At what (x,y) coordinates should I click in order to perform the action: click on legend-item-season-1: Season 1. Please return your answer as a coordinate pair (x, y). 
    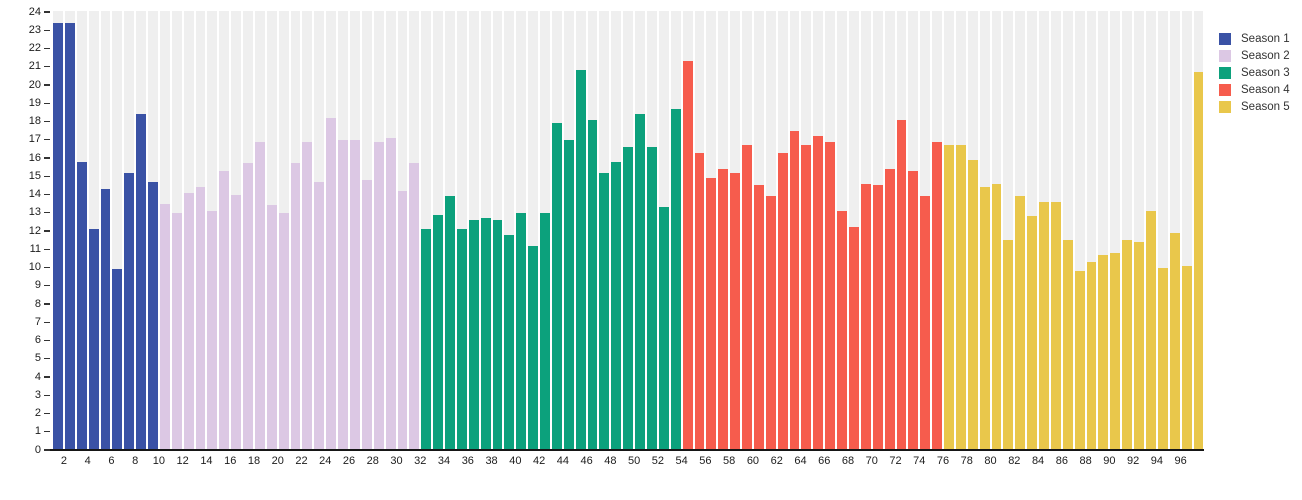
    Looking at the image, I should click on (1254, 39).